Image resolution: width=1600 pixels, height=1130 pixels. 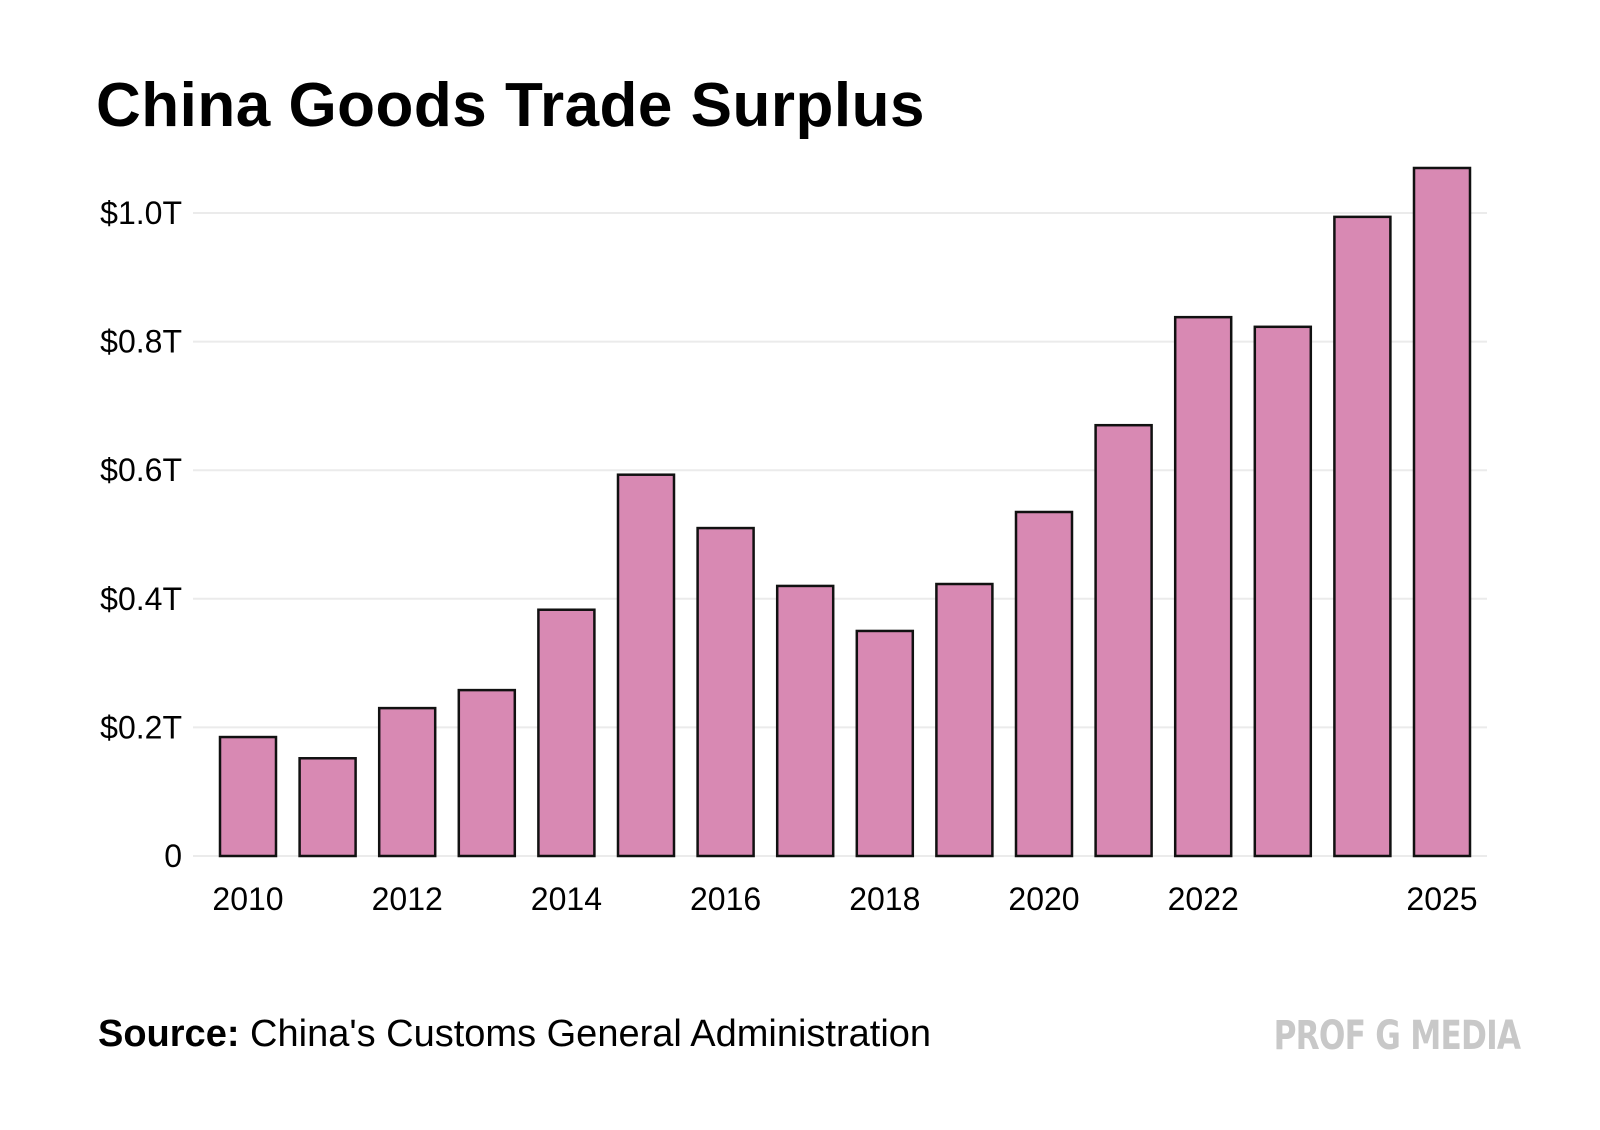 What do you see at coordinates (725, 692) in the screenshot?
I see `bar-2016` at bounding box center [725, 692].